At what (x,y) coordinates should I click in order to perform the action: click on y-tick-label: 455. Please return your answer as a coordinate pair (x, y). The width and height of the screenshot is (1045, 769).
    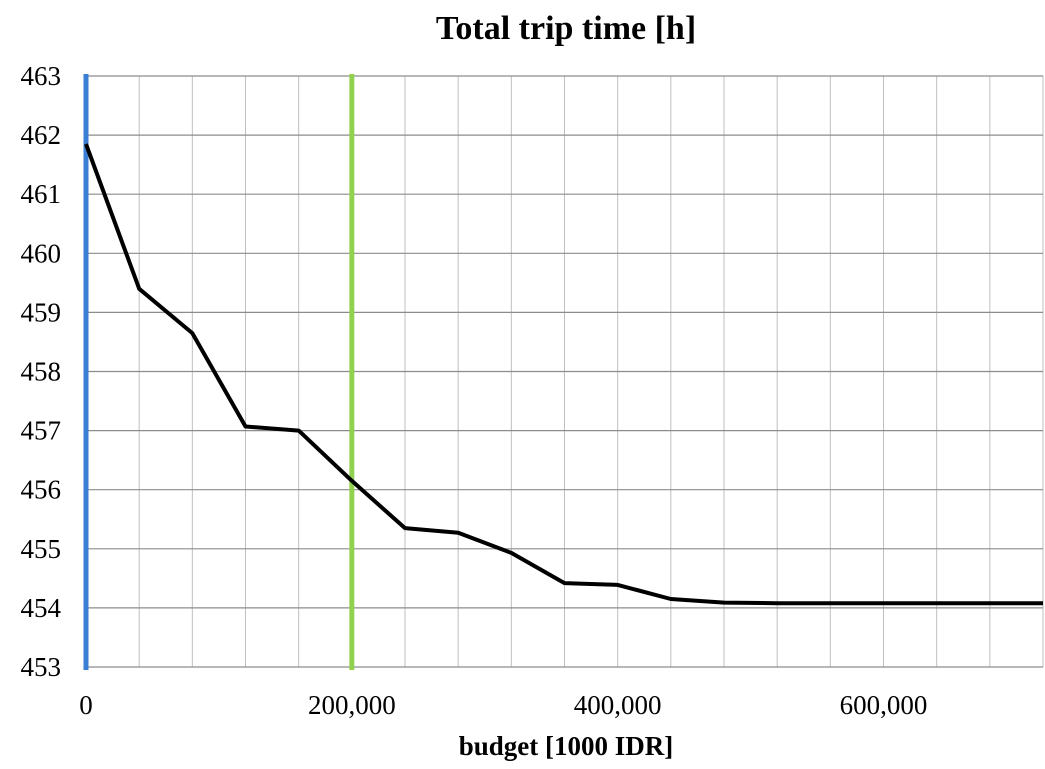
    Looking at the image, I should click on (41, 549).